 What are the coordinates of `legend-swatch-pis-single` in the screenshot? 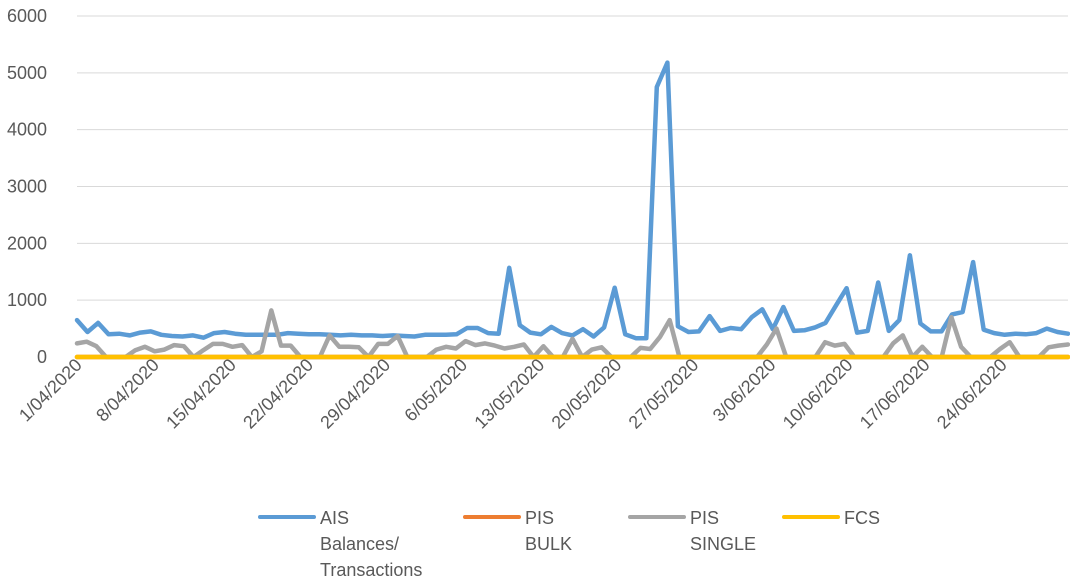 It's located at (657, 517).